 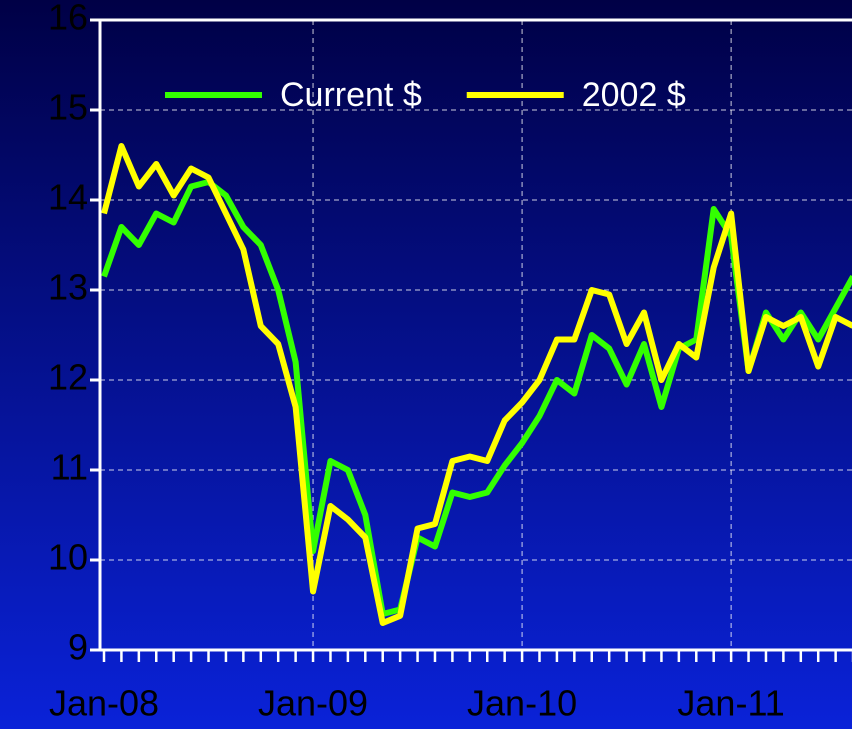 What do you see at coordinates (68, 287) in the screenshot?
I see `y-tick-label: 13` at bounding box center [68, 287].